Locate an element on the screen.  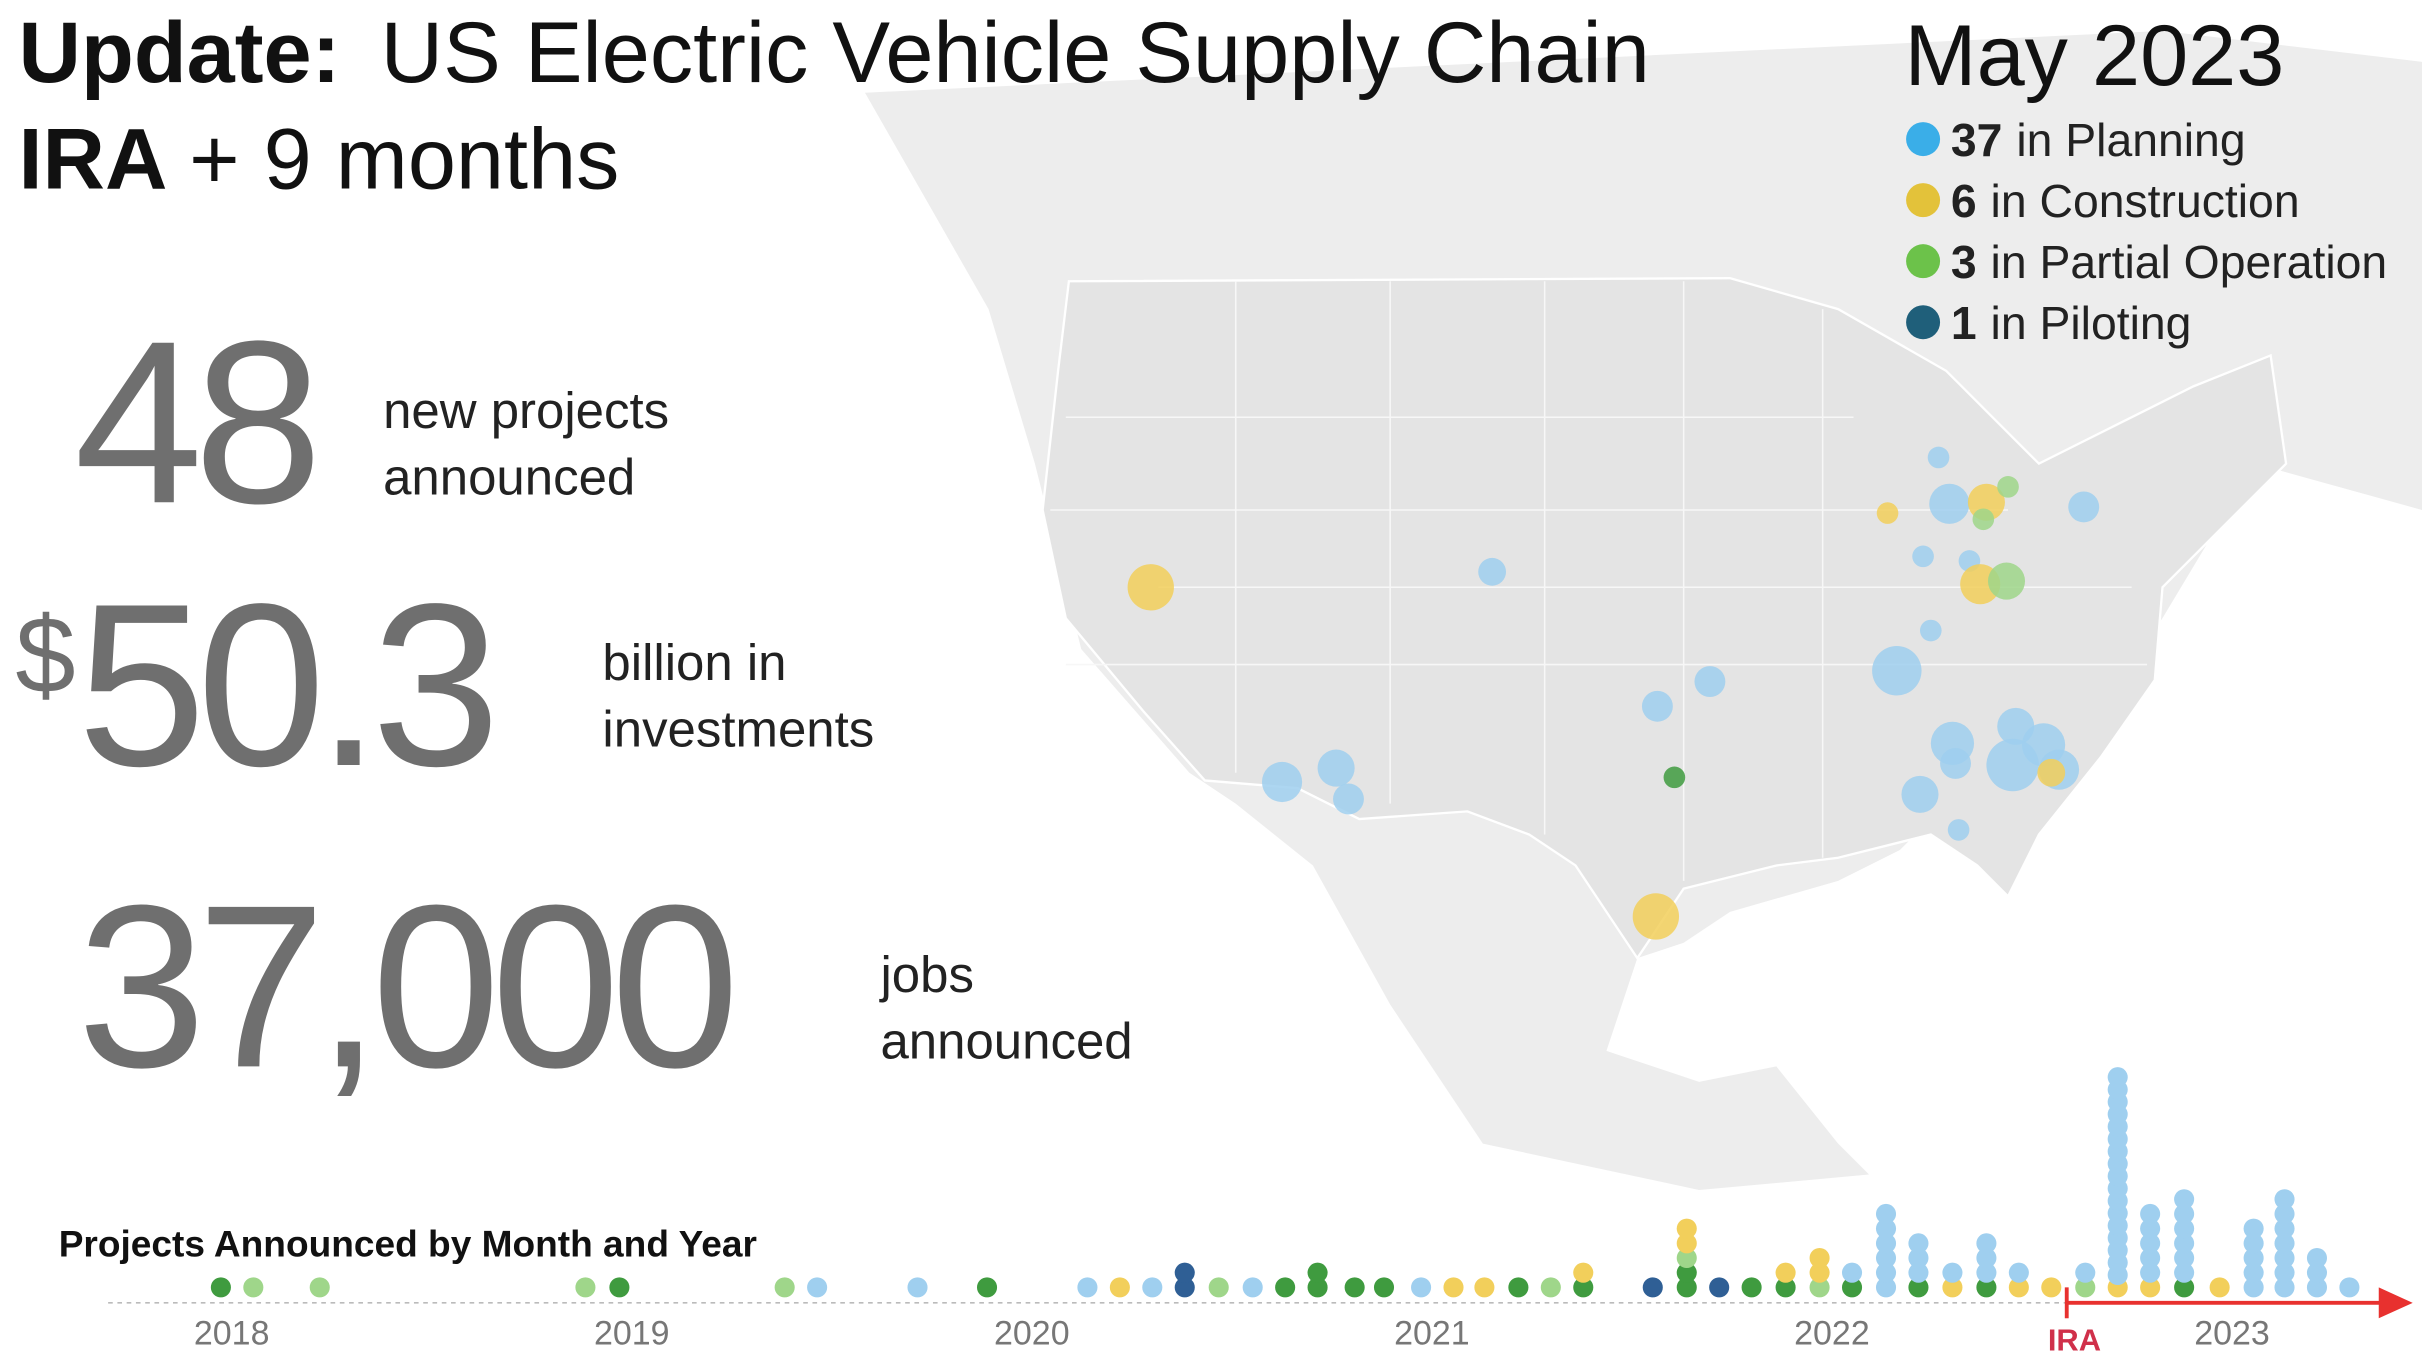
subtitle: IRA + 9 months is located at coordinates (319, 160).